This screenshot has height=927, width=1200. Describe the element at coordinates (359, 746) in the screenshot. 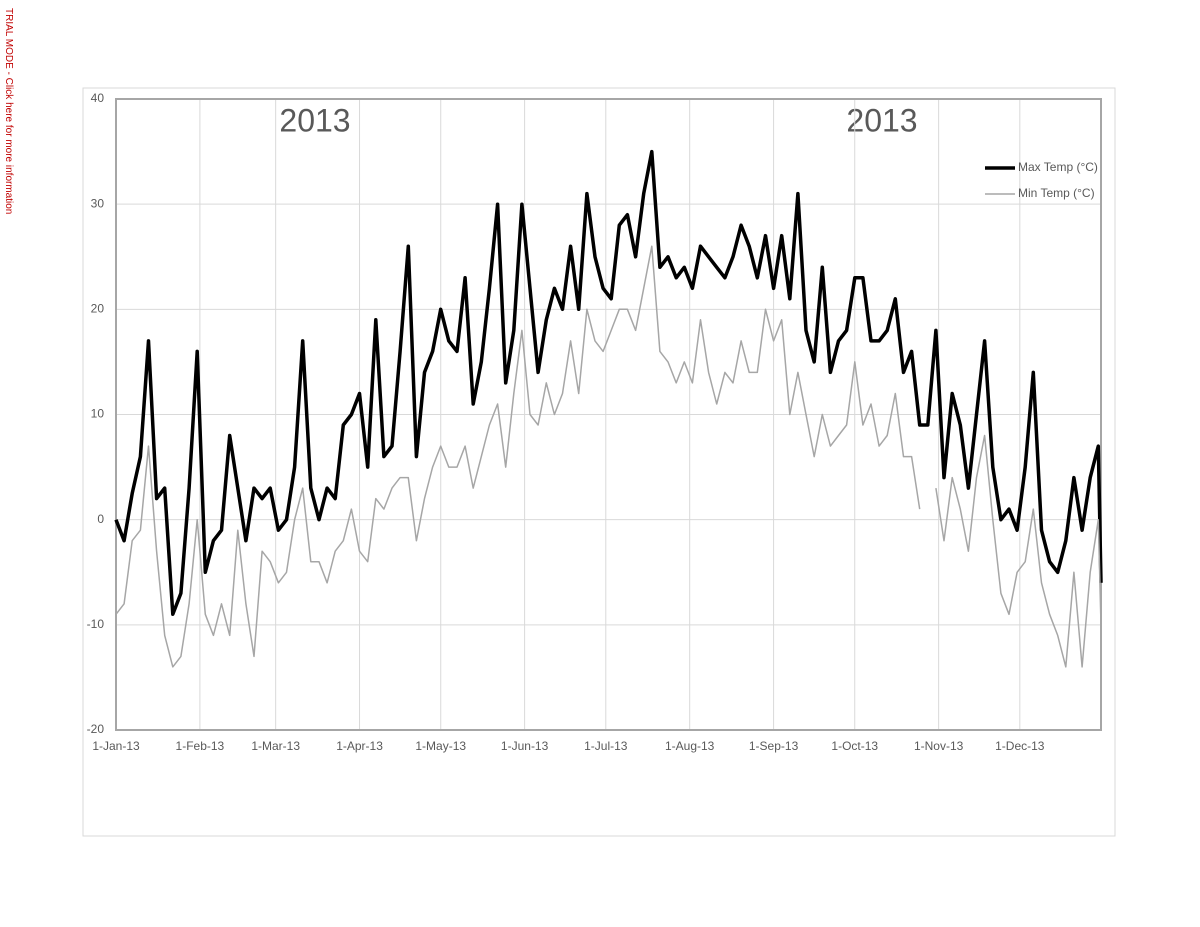

I see `x-tick-label: 1-Apr-13` at that location.